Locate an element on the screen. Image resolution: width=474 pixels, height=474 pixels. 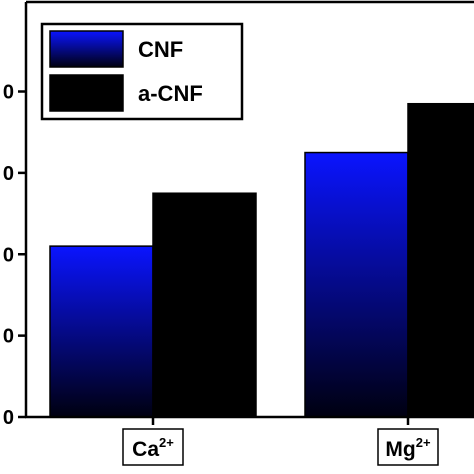
y-tick-label-3: 0 is located at coordinates (8, 174).